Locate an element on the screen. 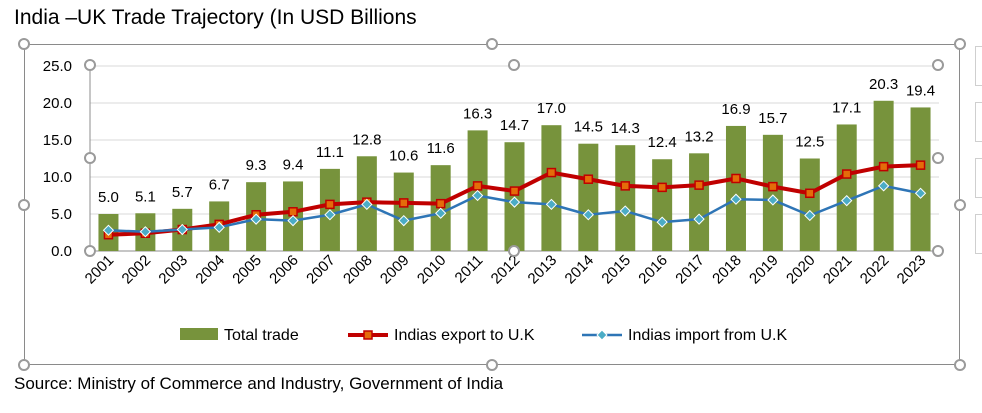 The image size is (982, 413). x-tick-label: 2008 is located at coordinates (358, 270).